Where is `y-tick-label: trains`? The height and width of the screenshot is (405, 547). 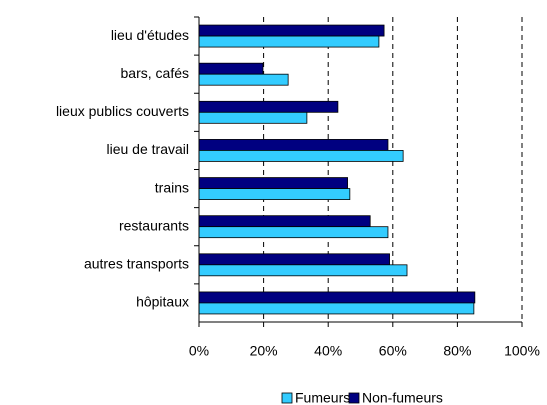
y-tick-label: trains is located at coordinates (172, 187).